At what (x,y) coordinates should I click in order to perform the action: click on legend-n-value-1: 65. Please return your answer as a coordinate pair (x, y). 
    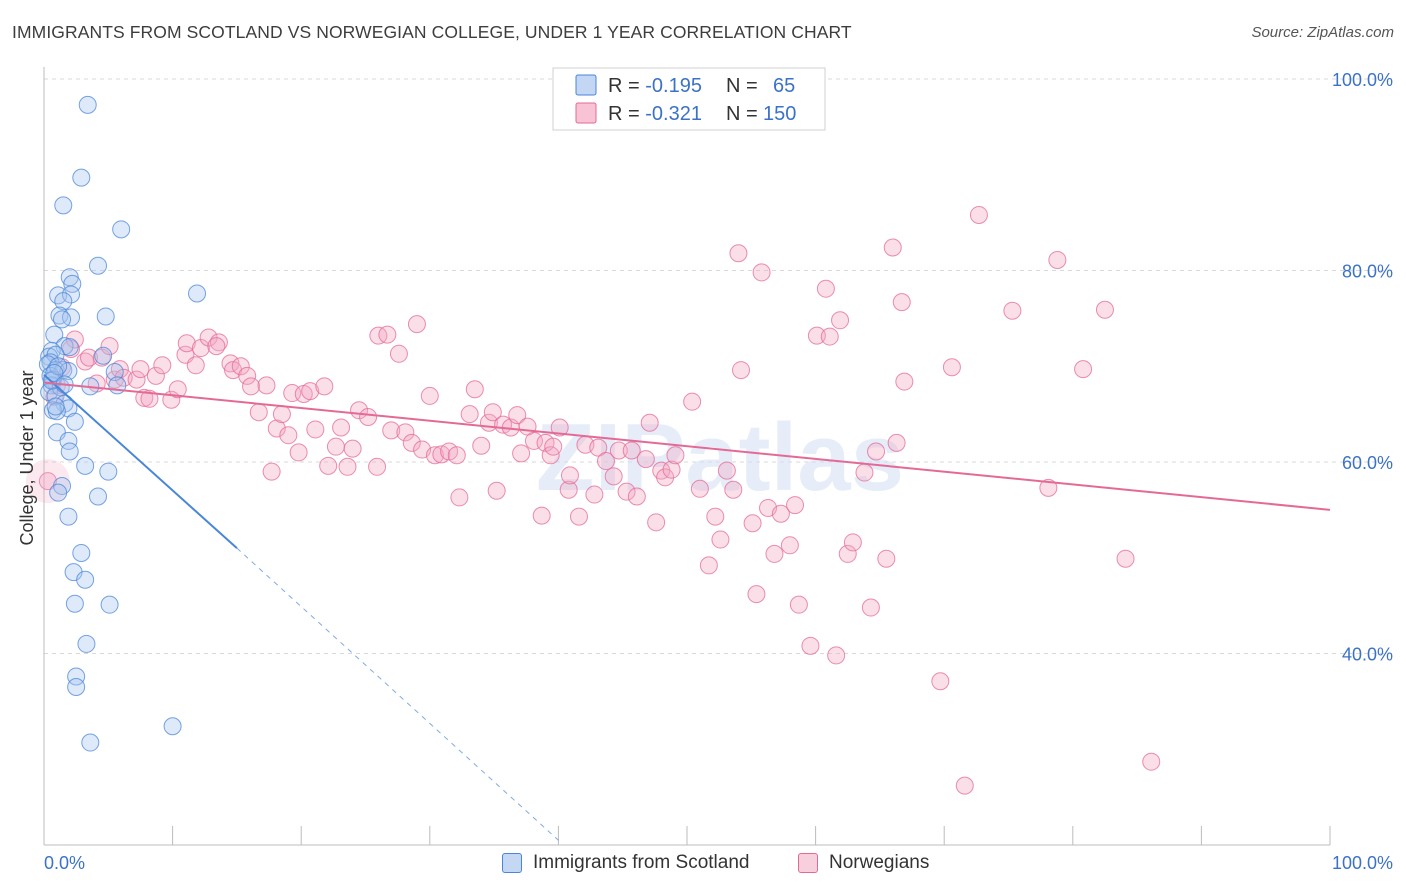
    Looking at the image, I should click on (784, 86).